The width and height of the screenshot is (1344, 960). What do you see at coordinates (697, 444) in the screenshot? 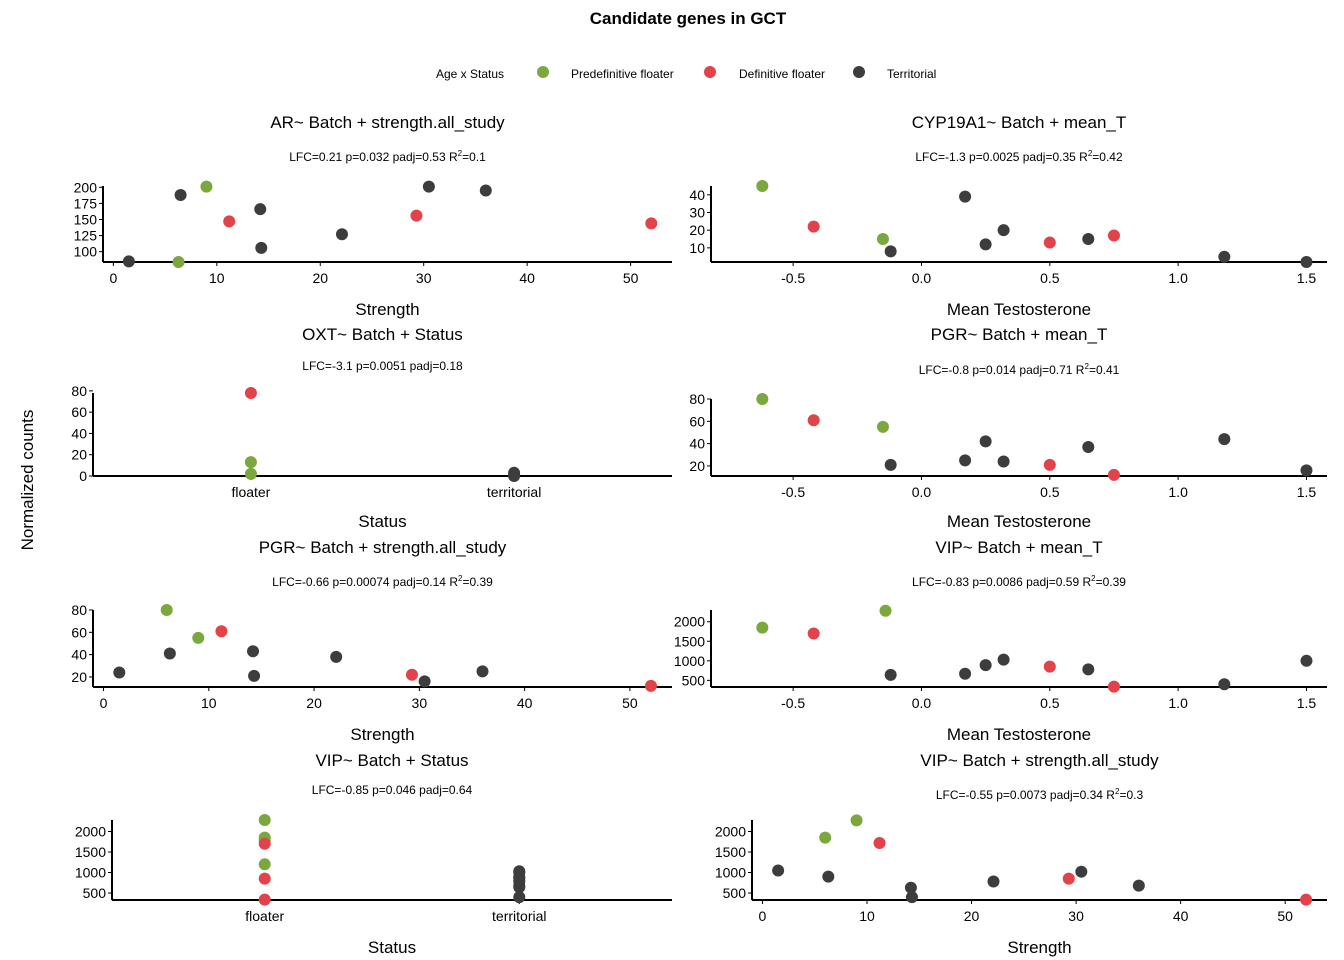
I see `chart-4-y-tick-label: 40` at bounding box center [697, 444].